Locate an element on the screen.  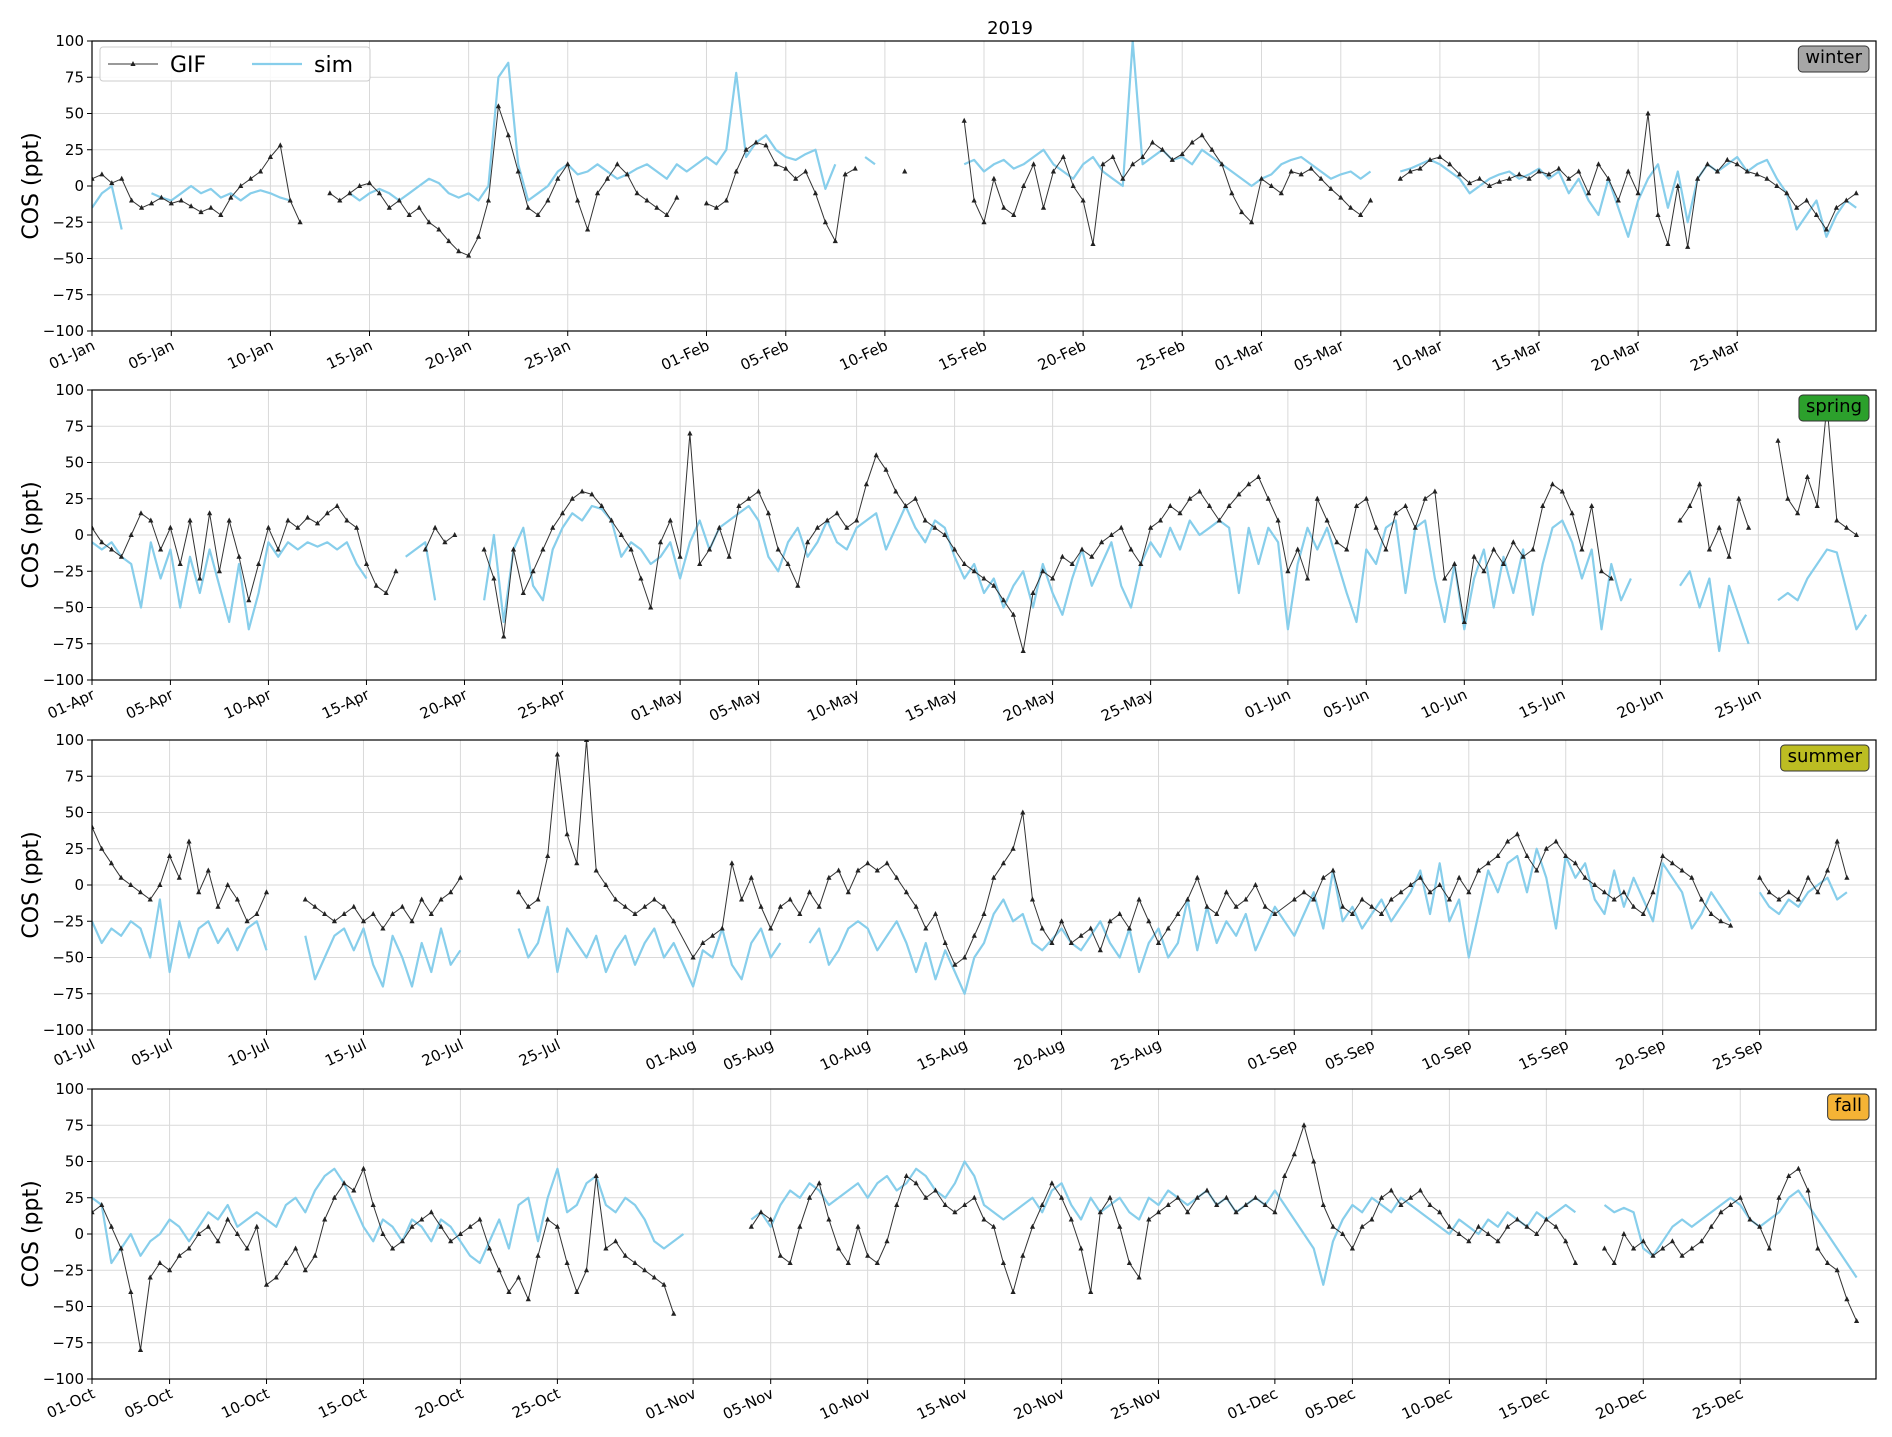
legend: GIF sim is located at coordinates (235, 64).